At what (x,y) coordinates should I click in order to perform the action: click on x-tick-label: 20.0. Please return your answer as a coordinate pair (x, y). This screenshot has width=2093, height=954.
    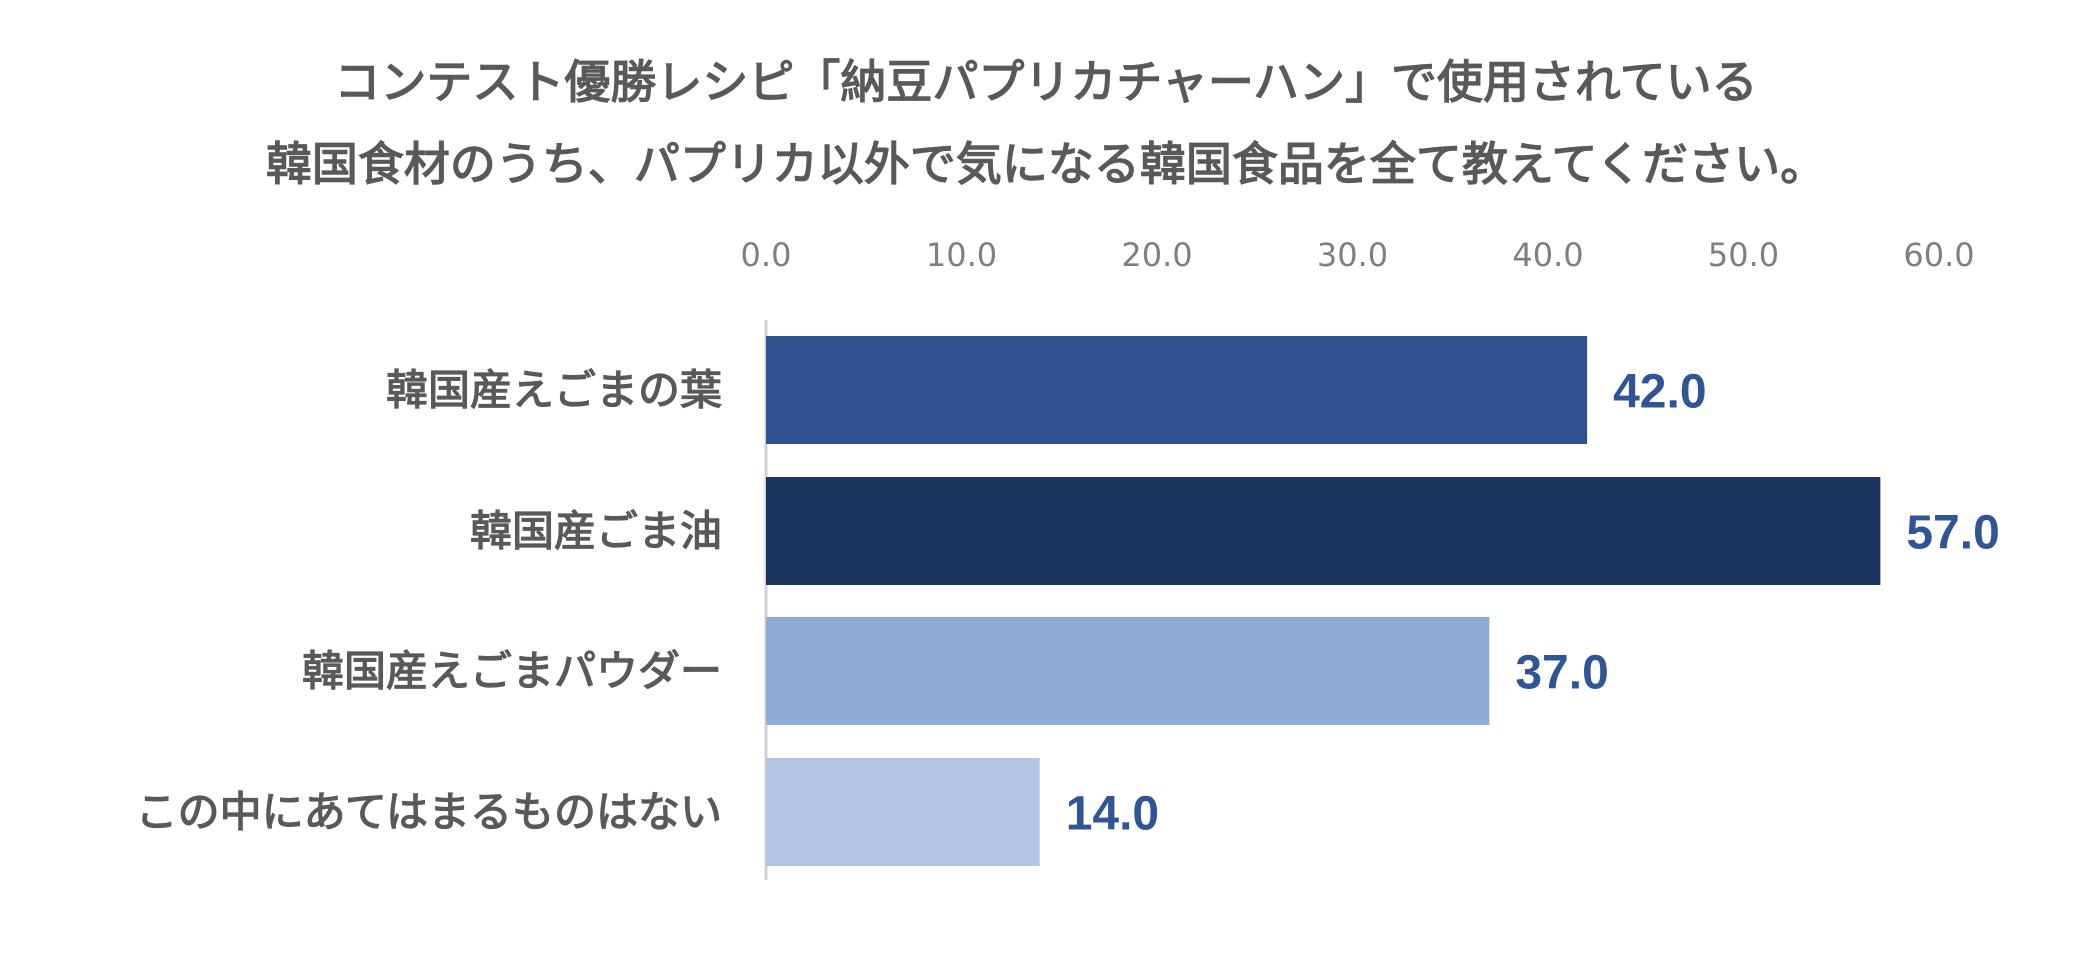
    Looking at the image, I should click on (1156, 255).